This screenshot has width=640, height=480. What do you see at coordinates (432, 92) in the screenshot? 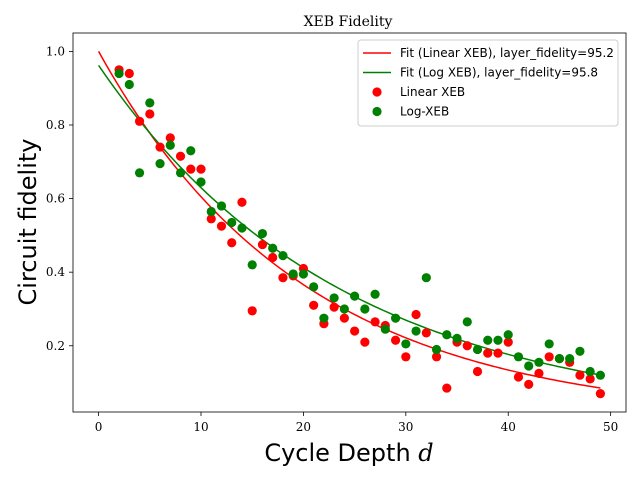
I see `legend-label-linear-xeb: Linear XEB` at bounding box center [432, 92].